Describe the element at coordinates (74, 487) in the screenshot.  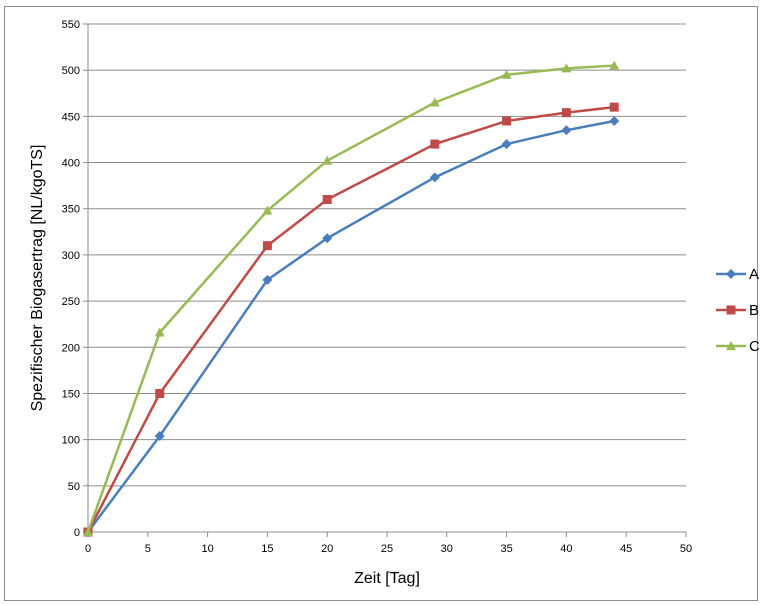
I see `y-tick-label: 50` at that location.